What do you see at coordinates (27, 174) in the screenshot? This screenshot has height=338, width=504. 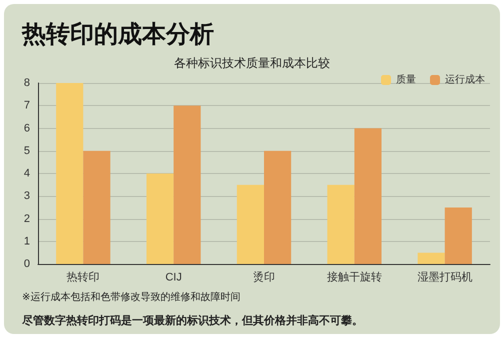 I see `y-tick-label: 4` at bounding box center [27, 174].